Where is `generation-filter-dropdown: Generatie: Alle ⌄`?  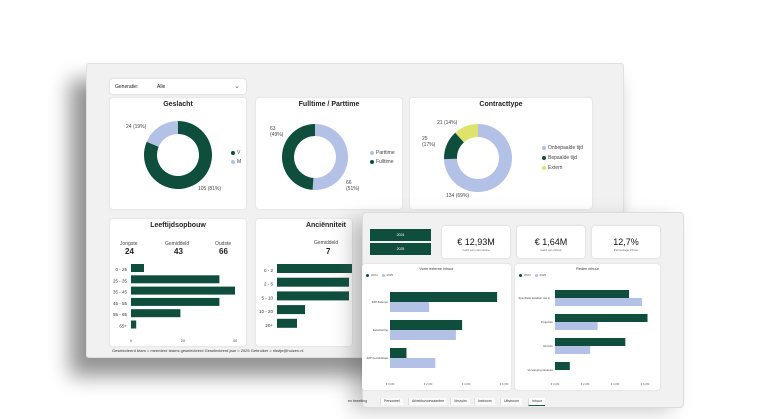 generation-filter-dropdown: Generatie: Alle ⌄ is located at coordinates (178, 86).